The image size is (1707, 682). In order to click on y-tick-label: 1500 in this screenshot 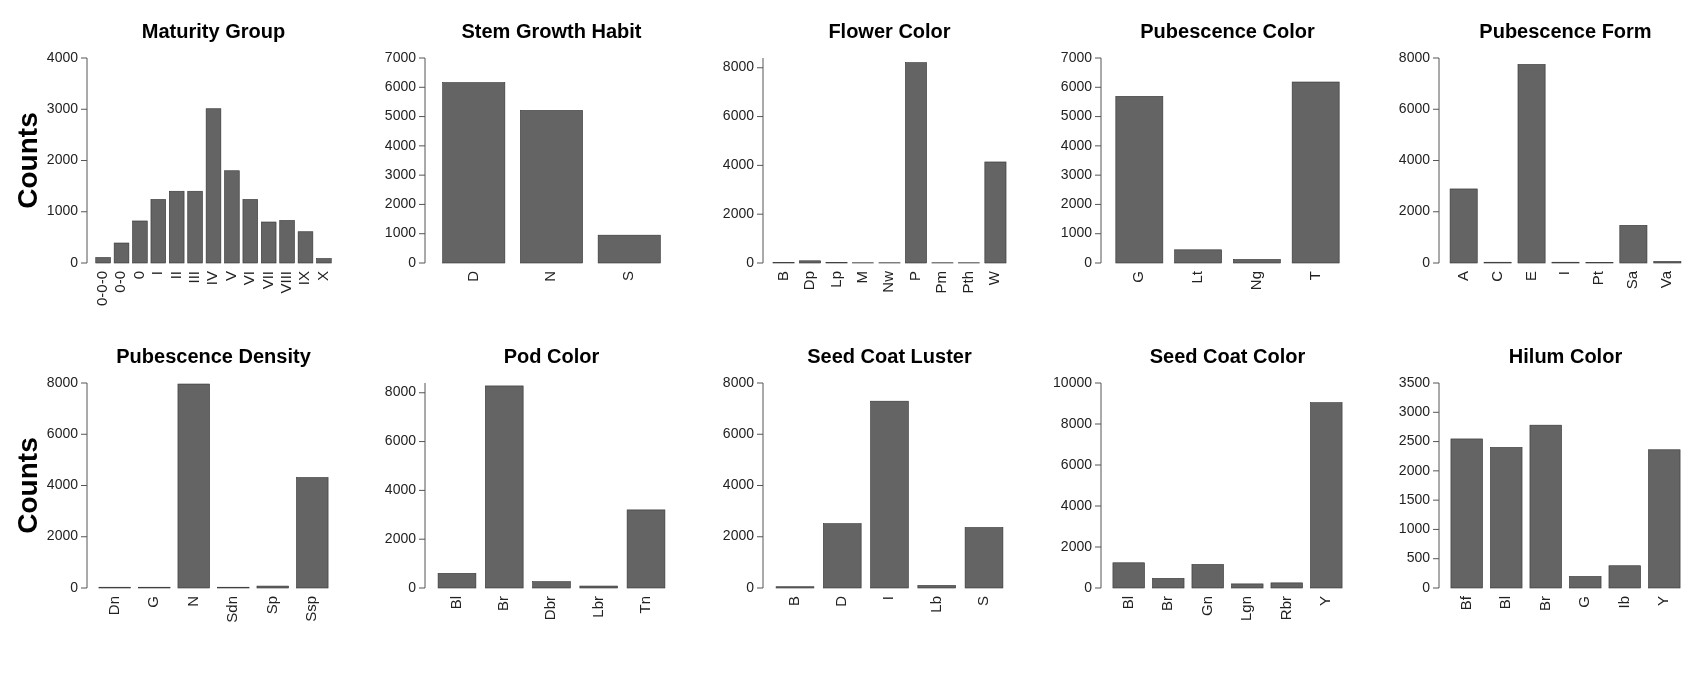, I will do `click(1414, 498)`.